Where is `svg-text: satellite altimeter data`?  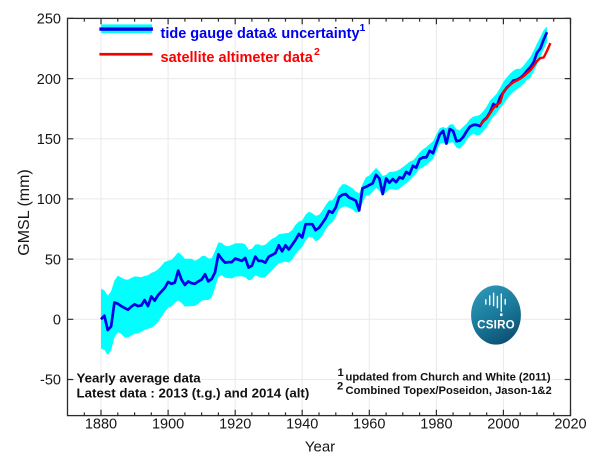
svg-text: satellite altimeter data is located at coordinates (237, 58).